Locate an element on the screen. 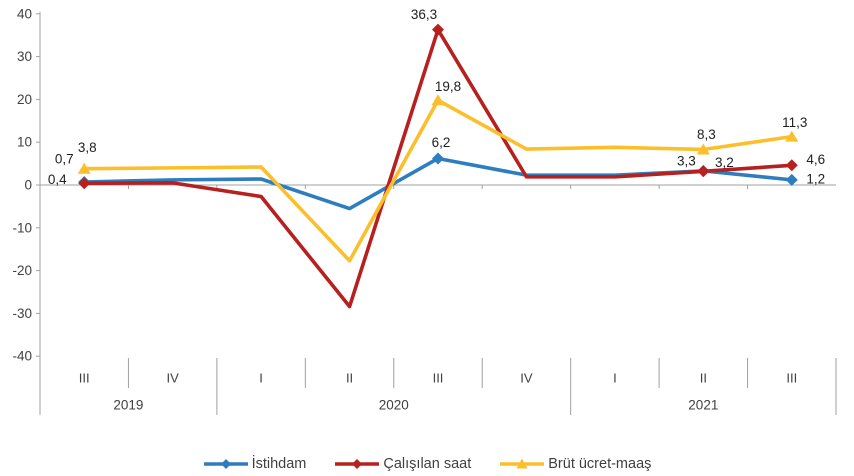 This screenshot has height=476, width=854. data-label-brut-ucret-maas: 19,8 is located at coordinates (448, 86).